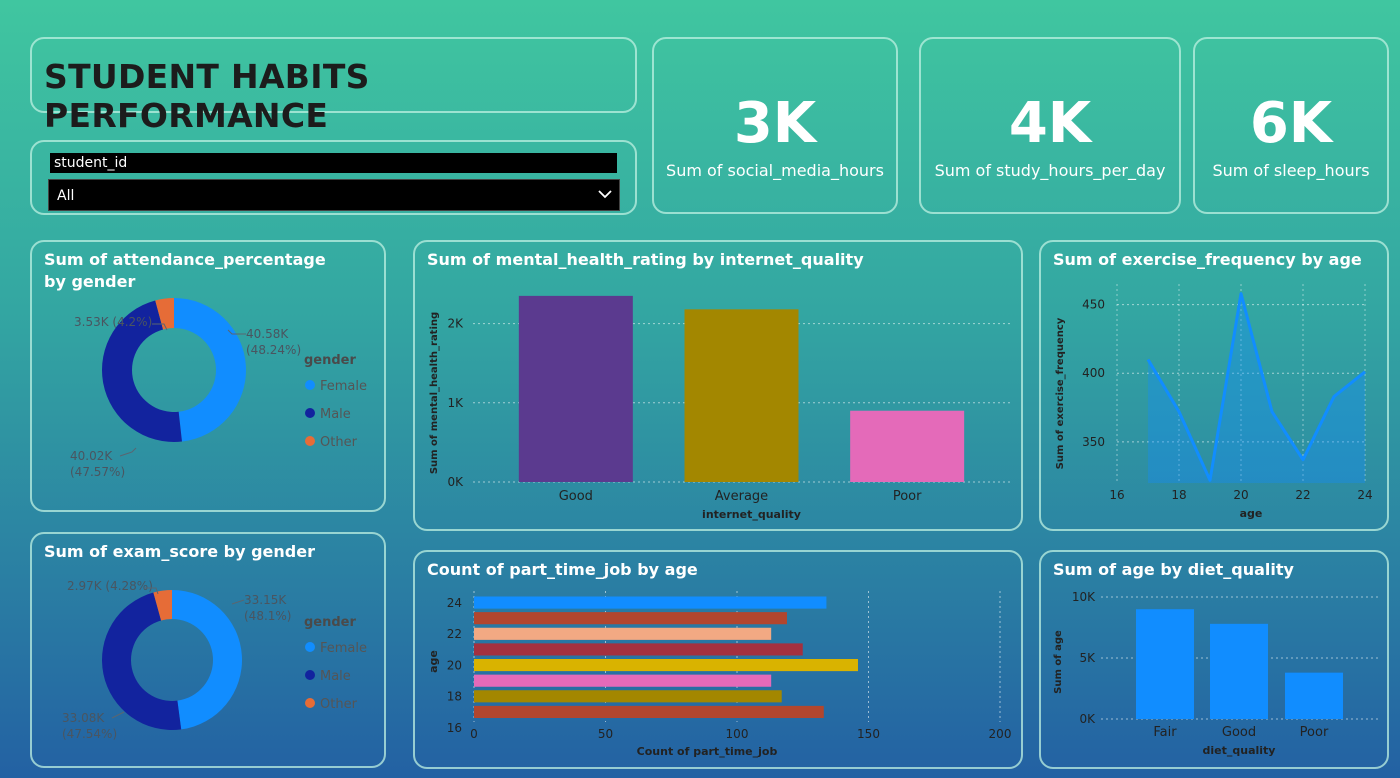  I want to click on data-label: 40.02K, so click(91, 456).